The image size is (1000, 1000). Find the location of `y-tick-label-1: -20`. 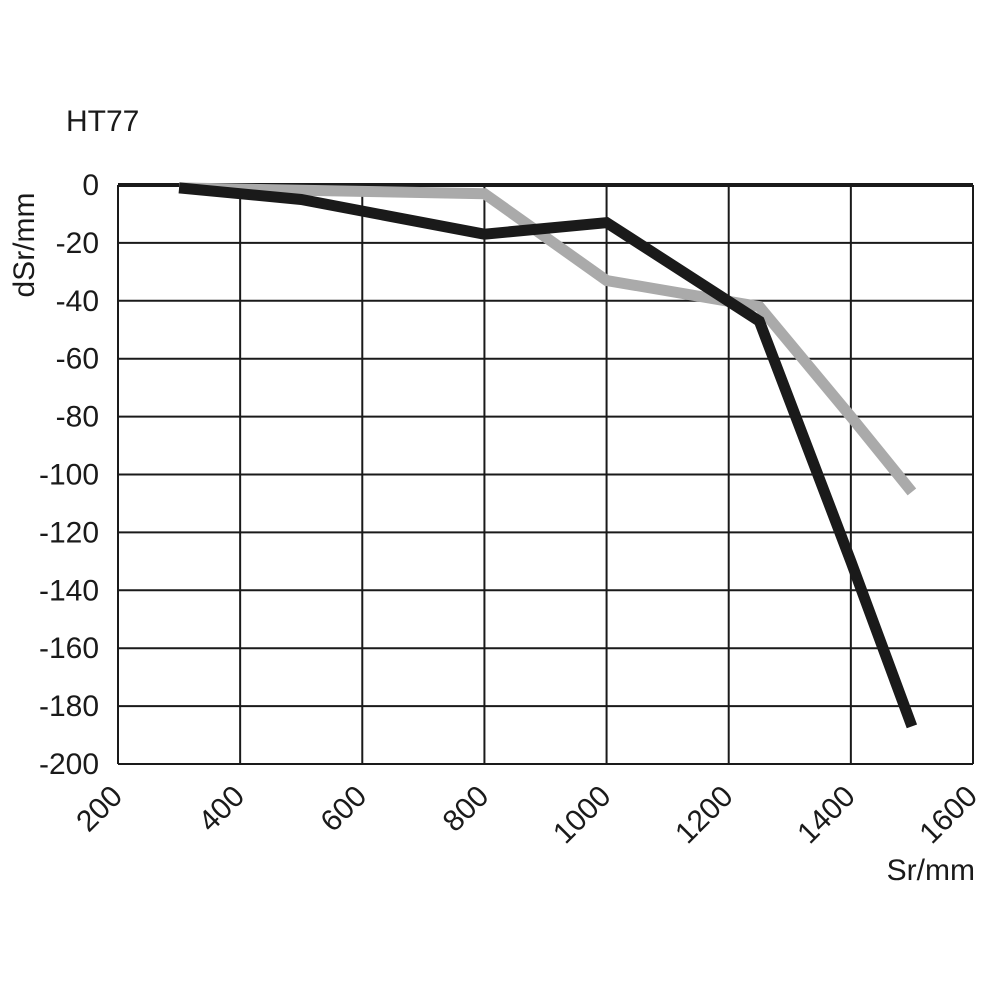

y-tick-label-1: -20 is located at coordinates (77, 243).